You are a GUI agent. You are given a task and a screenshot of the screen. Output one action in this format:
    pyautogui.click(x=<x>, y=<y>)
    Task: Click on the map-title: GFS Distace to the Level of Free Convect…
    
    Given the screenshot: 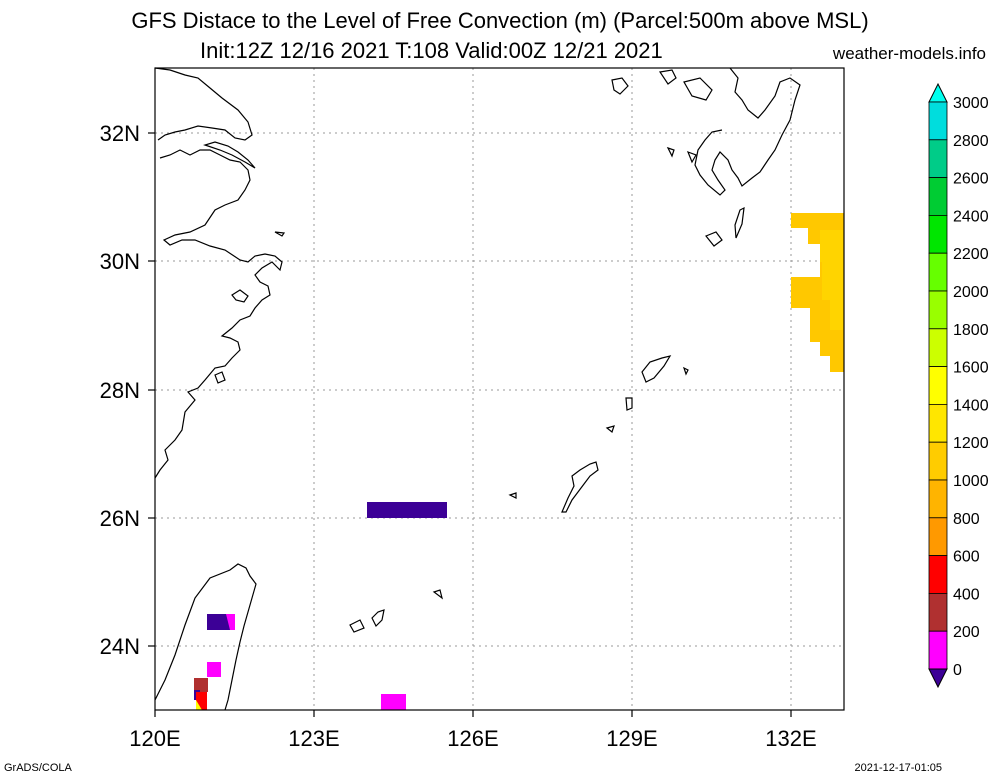 What is the action you would take?
    pyautogui.click(x=500, y=20)
    